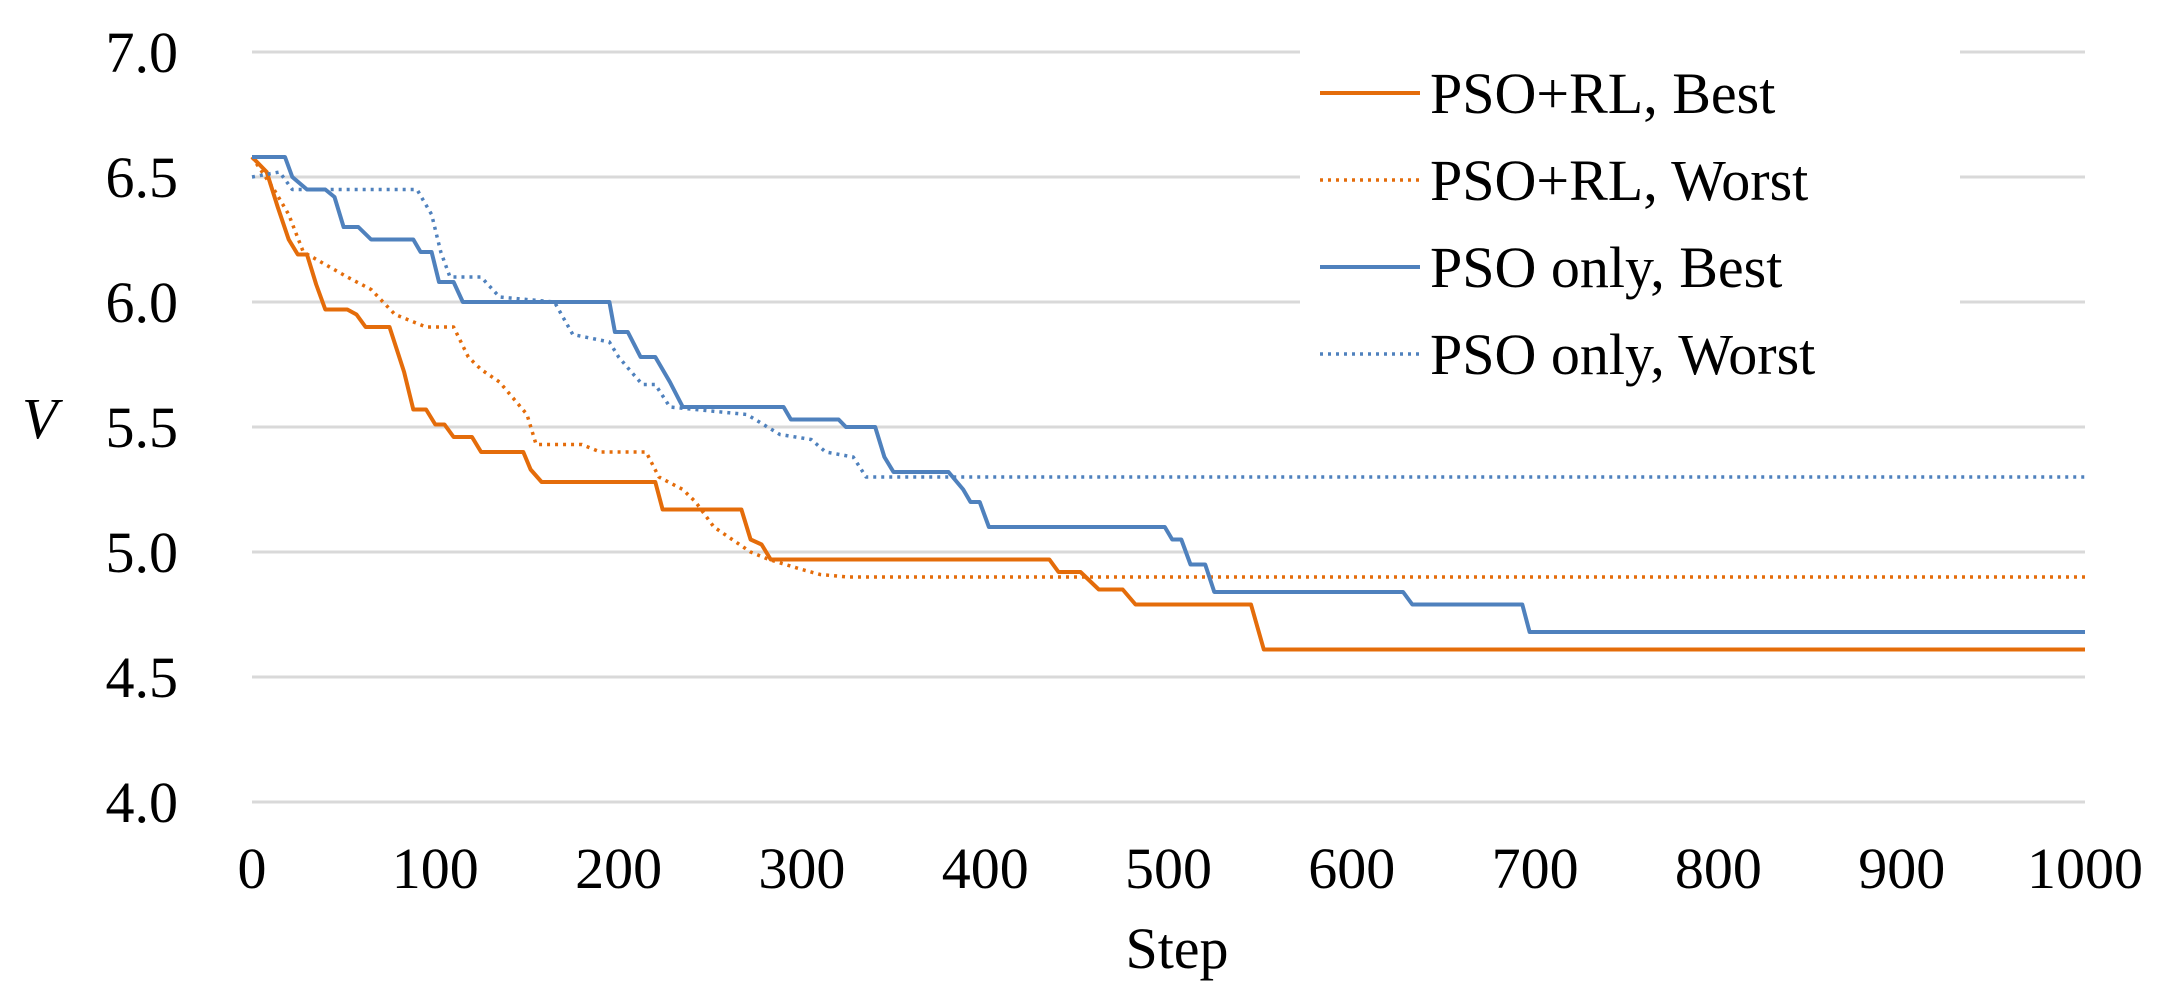 The height and width of the screenshot is (992, 2170). What do you see at coordinates (1168, 868) in the screenshot?
I see `x-tick-label: 500` at bounding box center [1168, 868].